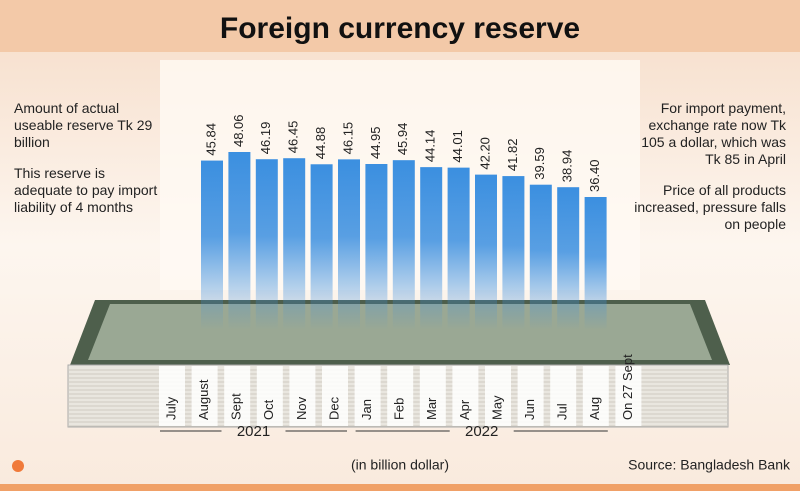  I want to click on bottom-band, so click(400, 487).